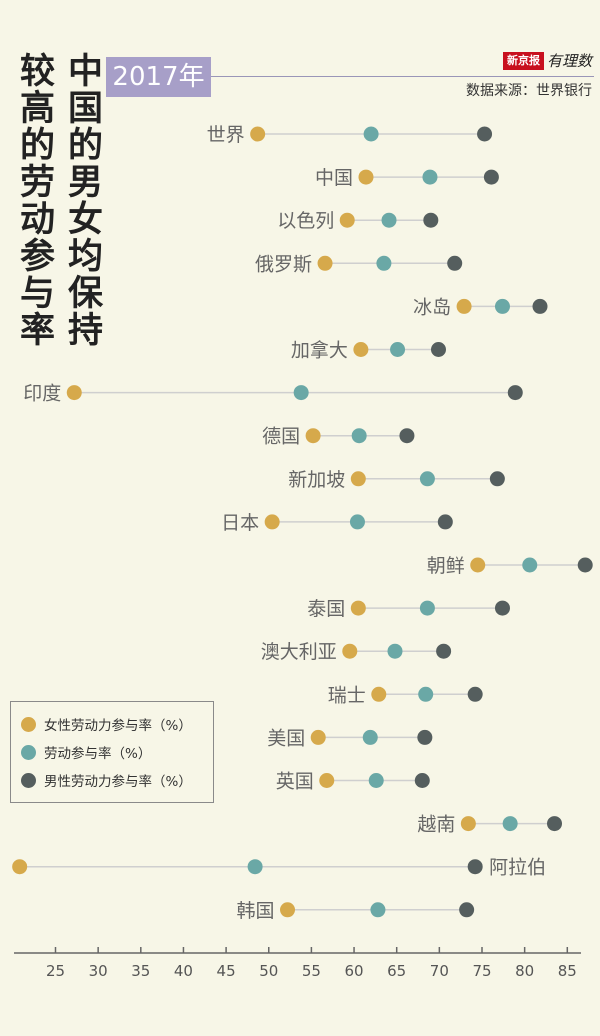 The width and height of the screenshot is (600, 1036). Describe the element at coordinates (347, 220) in the screenshot. I see `row-2-female-dot` at that location.